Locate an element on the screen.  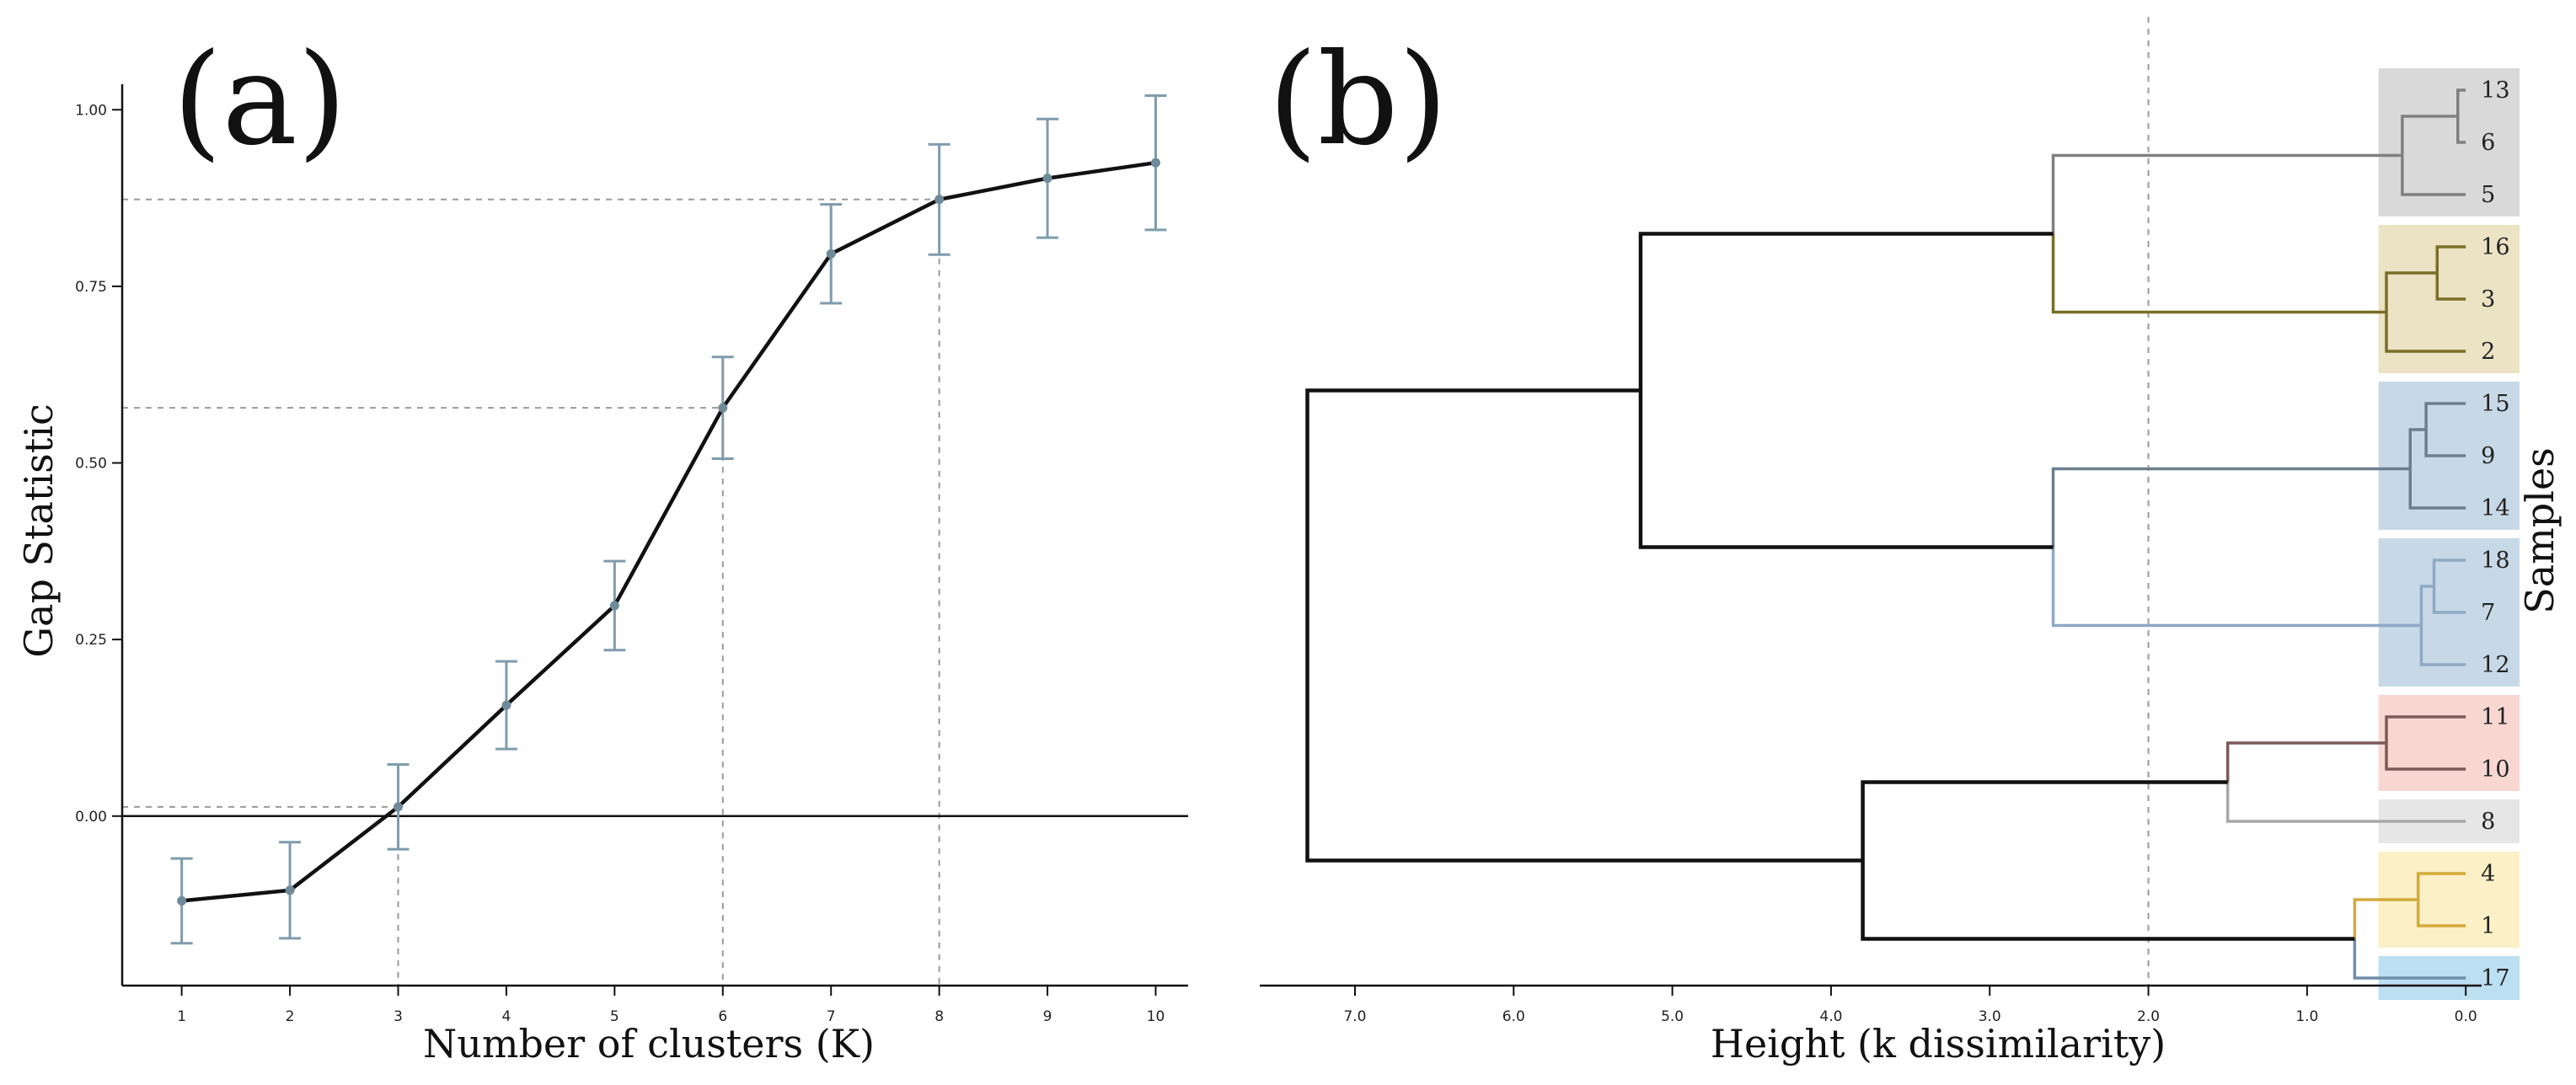
x-tick-label: 5.0 is located at coordinates (1672, 1016).